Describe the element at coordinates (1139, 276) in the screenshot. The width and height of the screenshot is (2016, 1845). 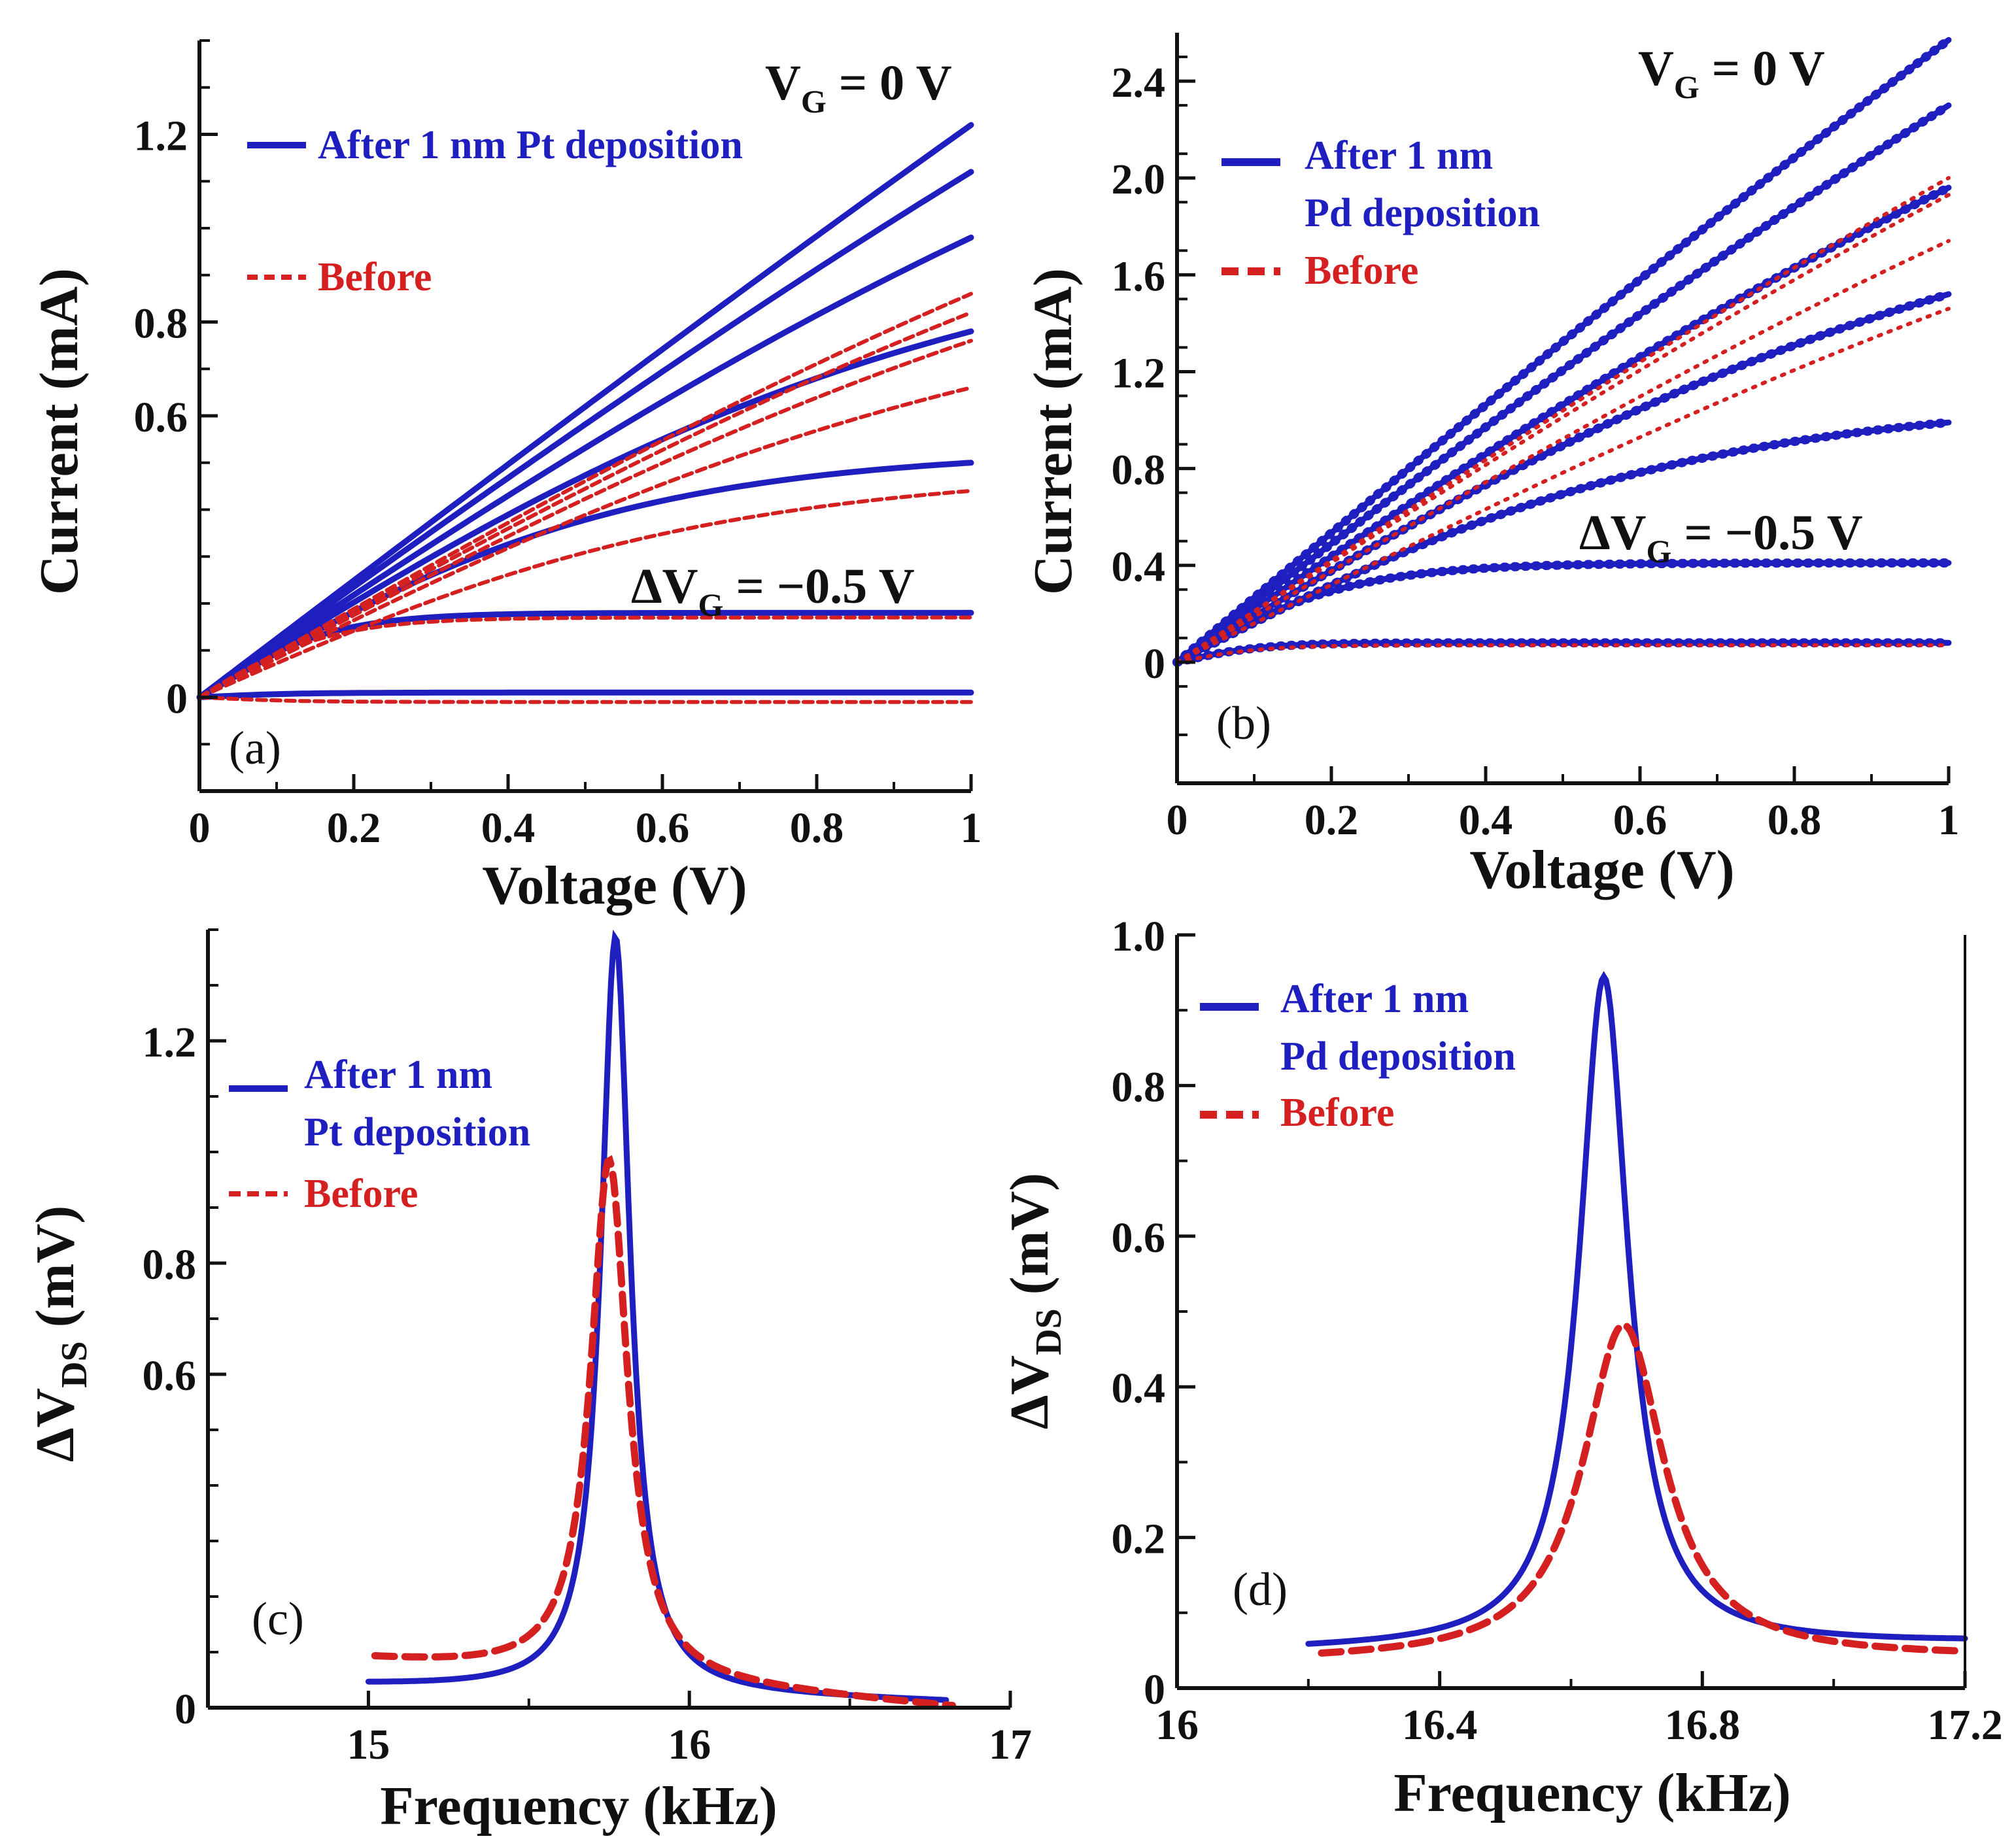
I see `y-tick-label: 1.6` at that location.